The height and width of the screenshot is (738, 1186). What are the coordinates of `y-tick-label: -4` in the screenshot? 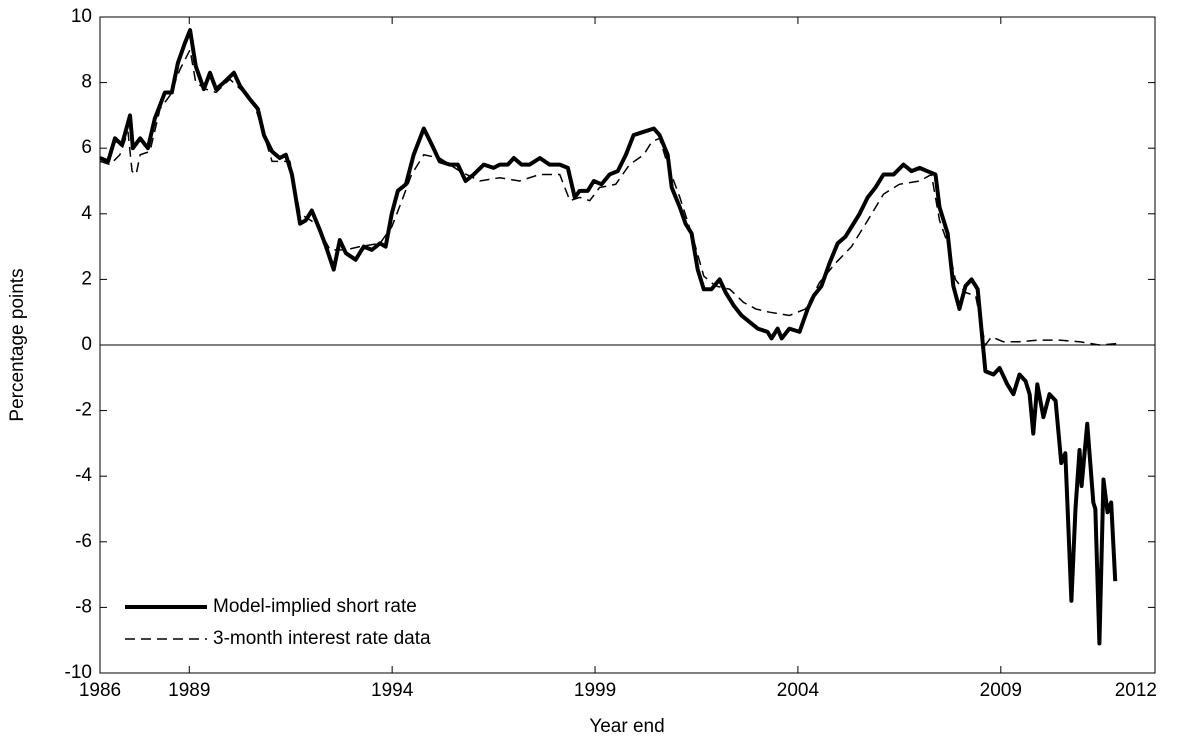 It's located at (83, 475).